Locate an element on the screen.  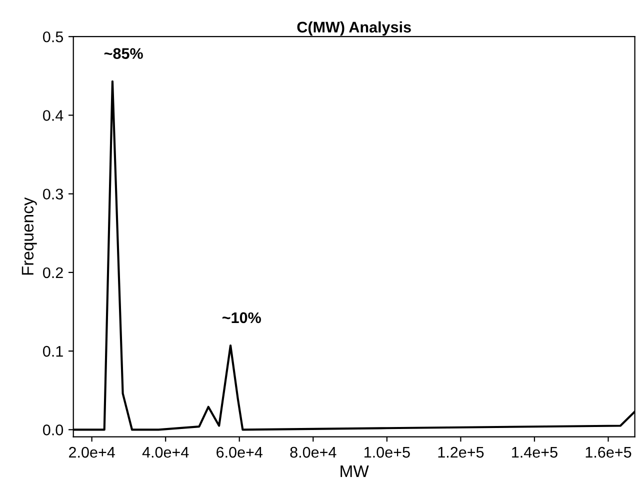
x-tick-label: 1.2e+5 is located at coordinates (461, 452).